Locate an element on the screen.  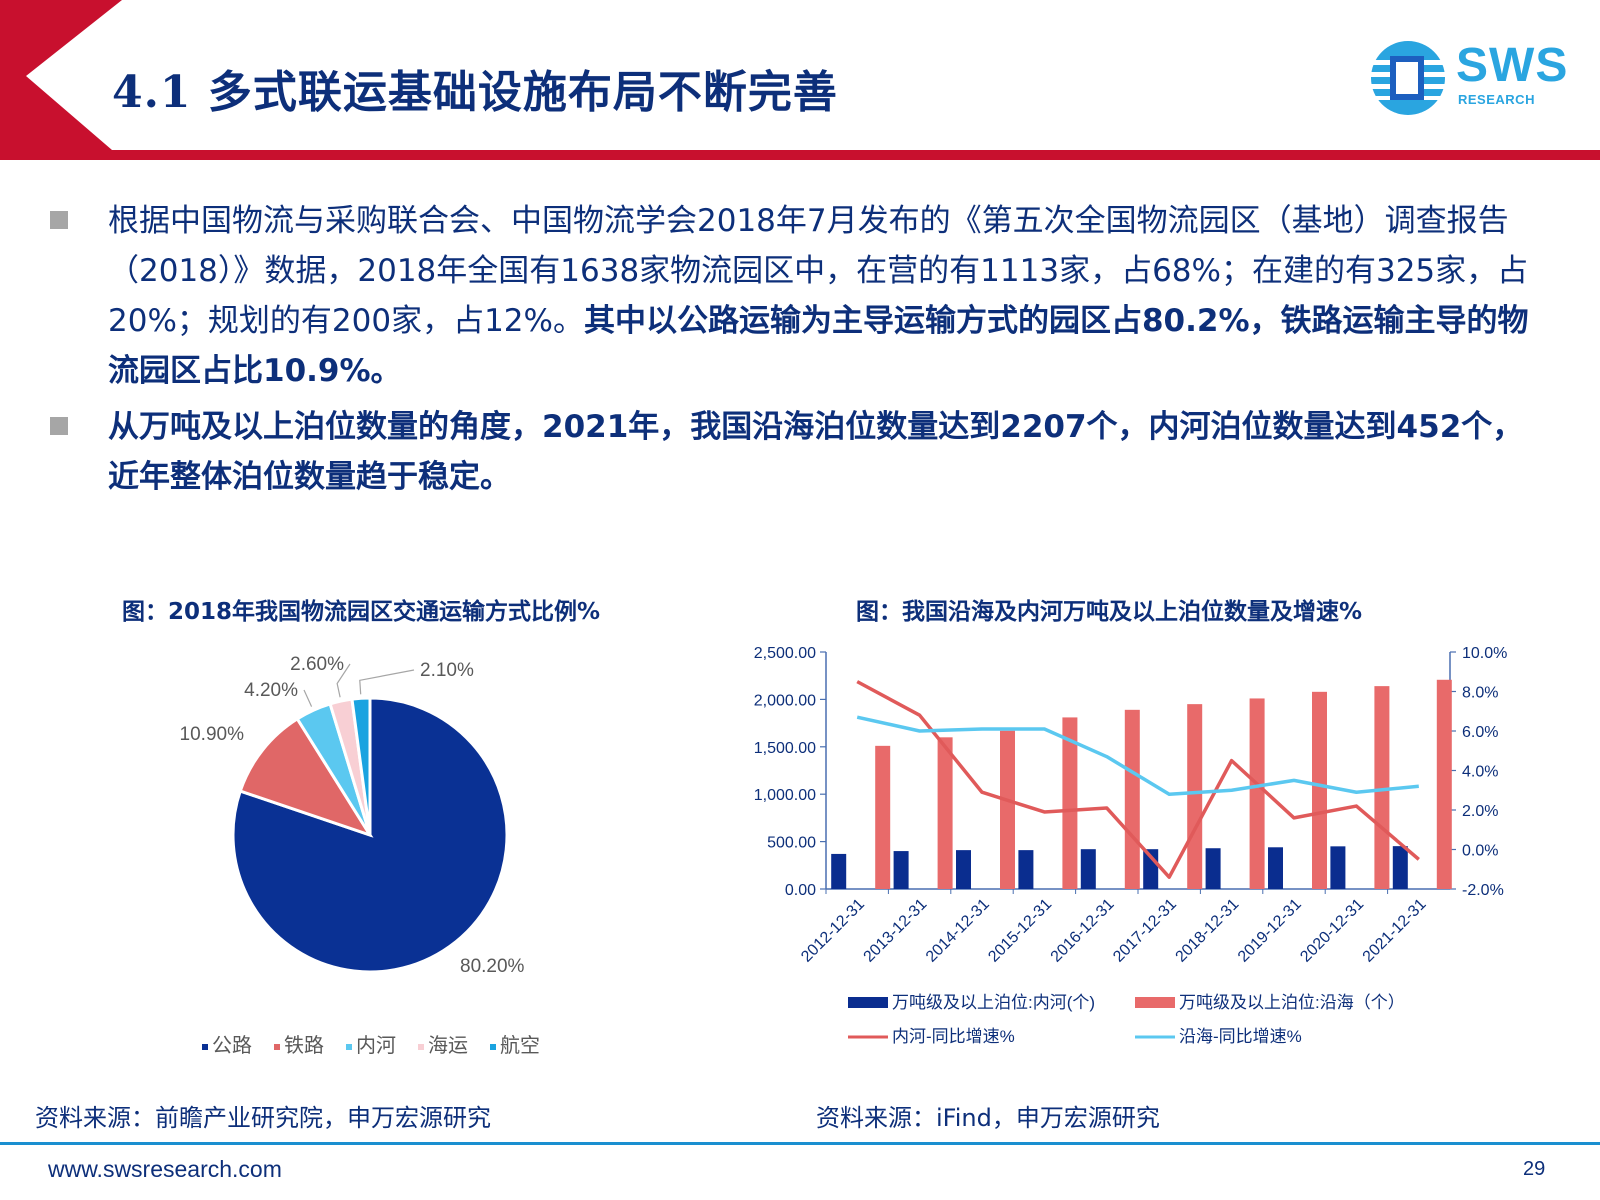
left-tick-label: 0.00 is located at coordinates (800, 890).